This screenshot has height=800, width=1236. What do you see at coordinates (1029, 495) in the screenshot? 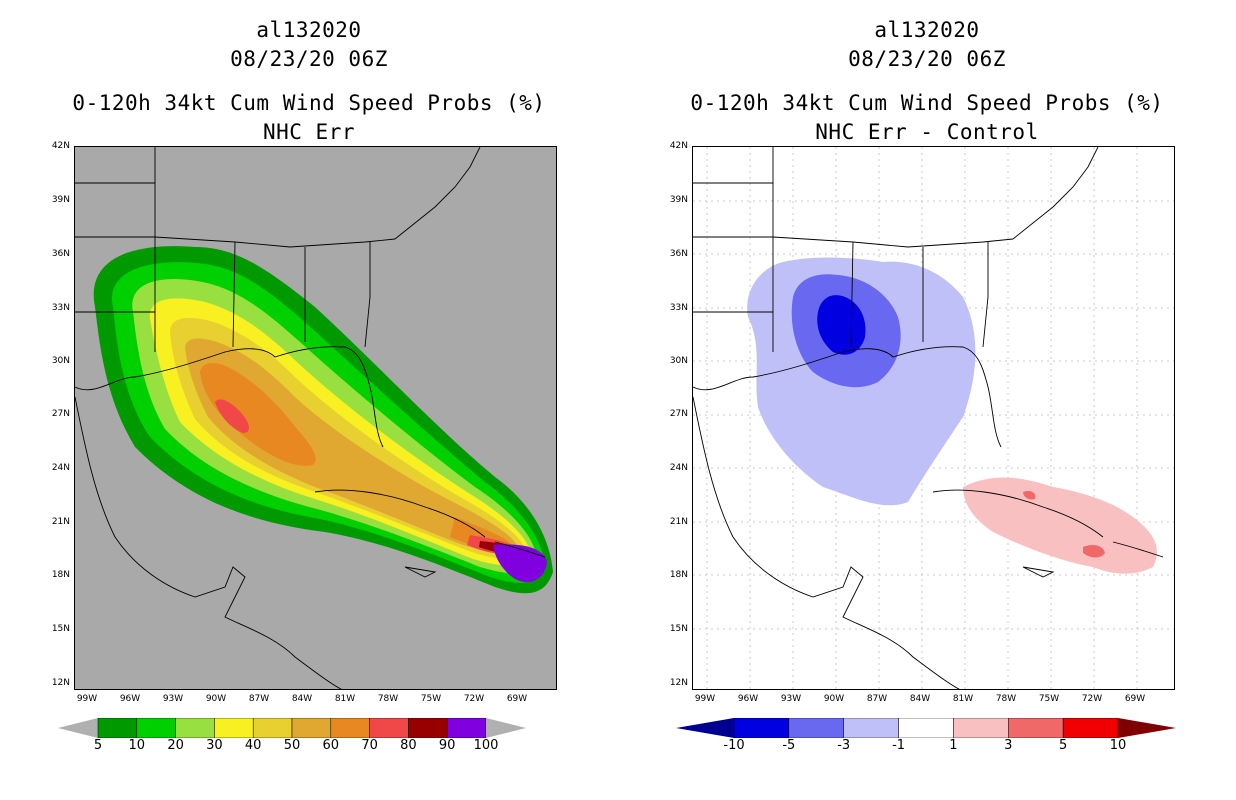
I see `diff-plus-3b` at bounding box center [1029, 495].